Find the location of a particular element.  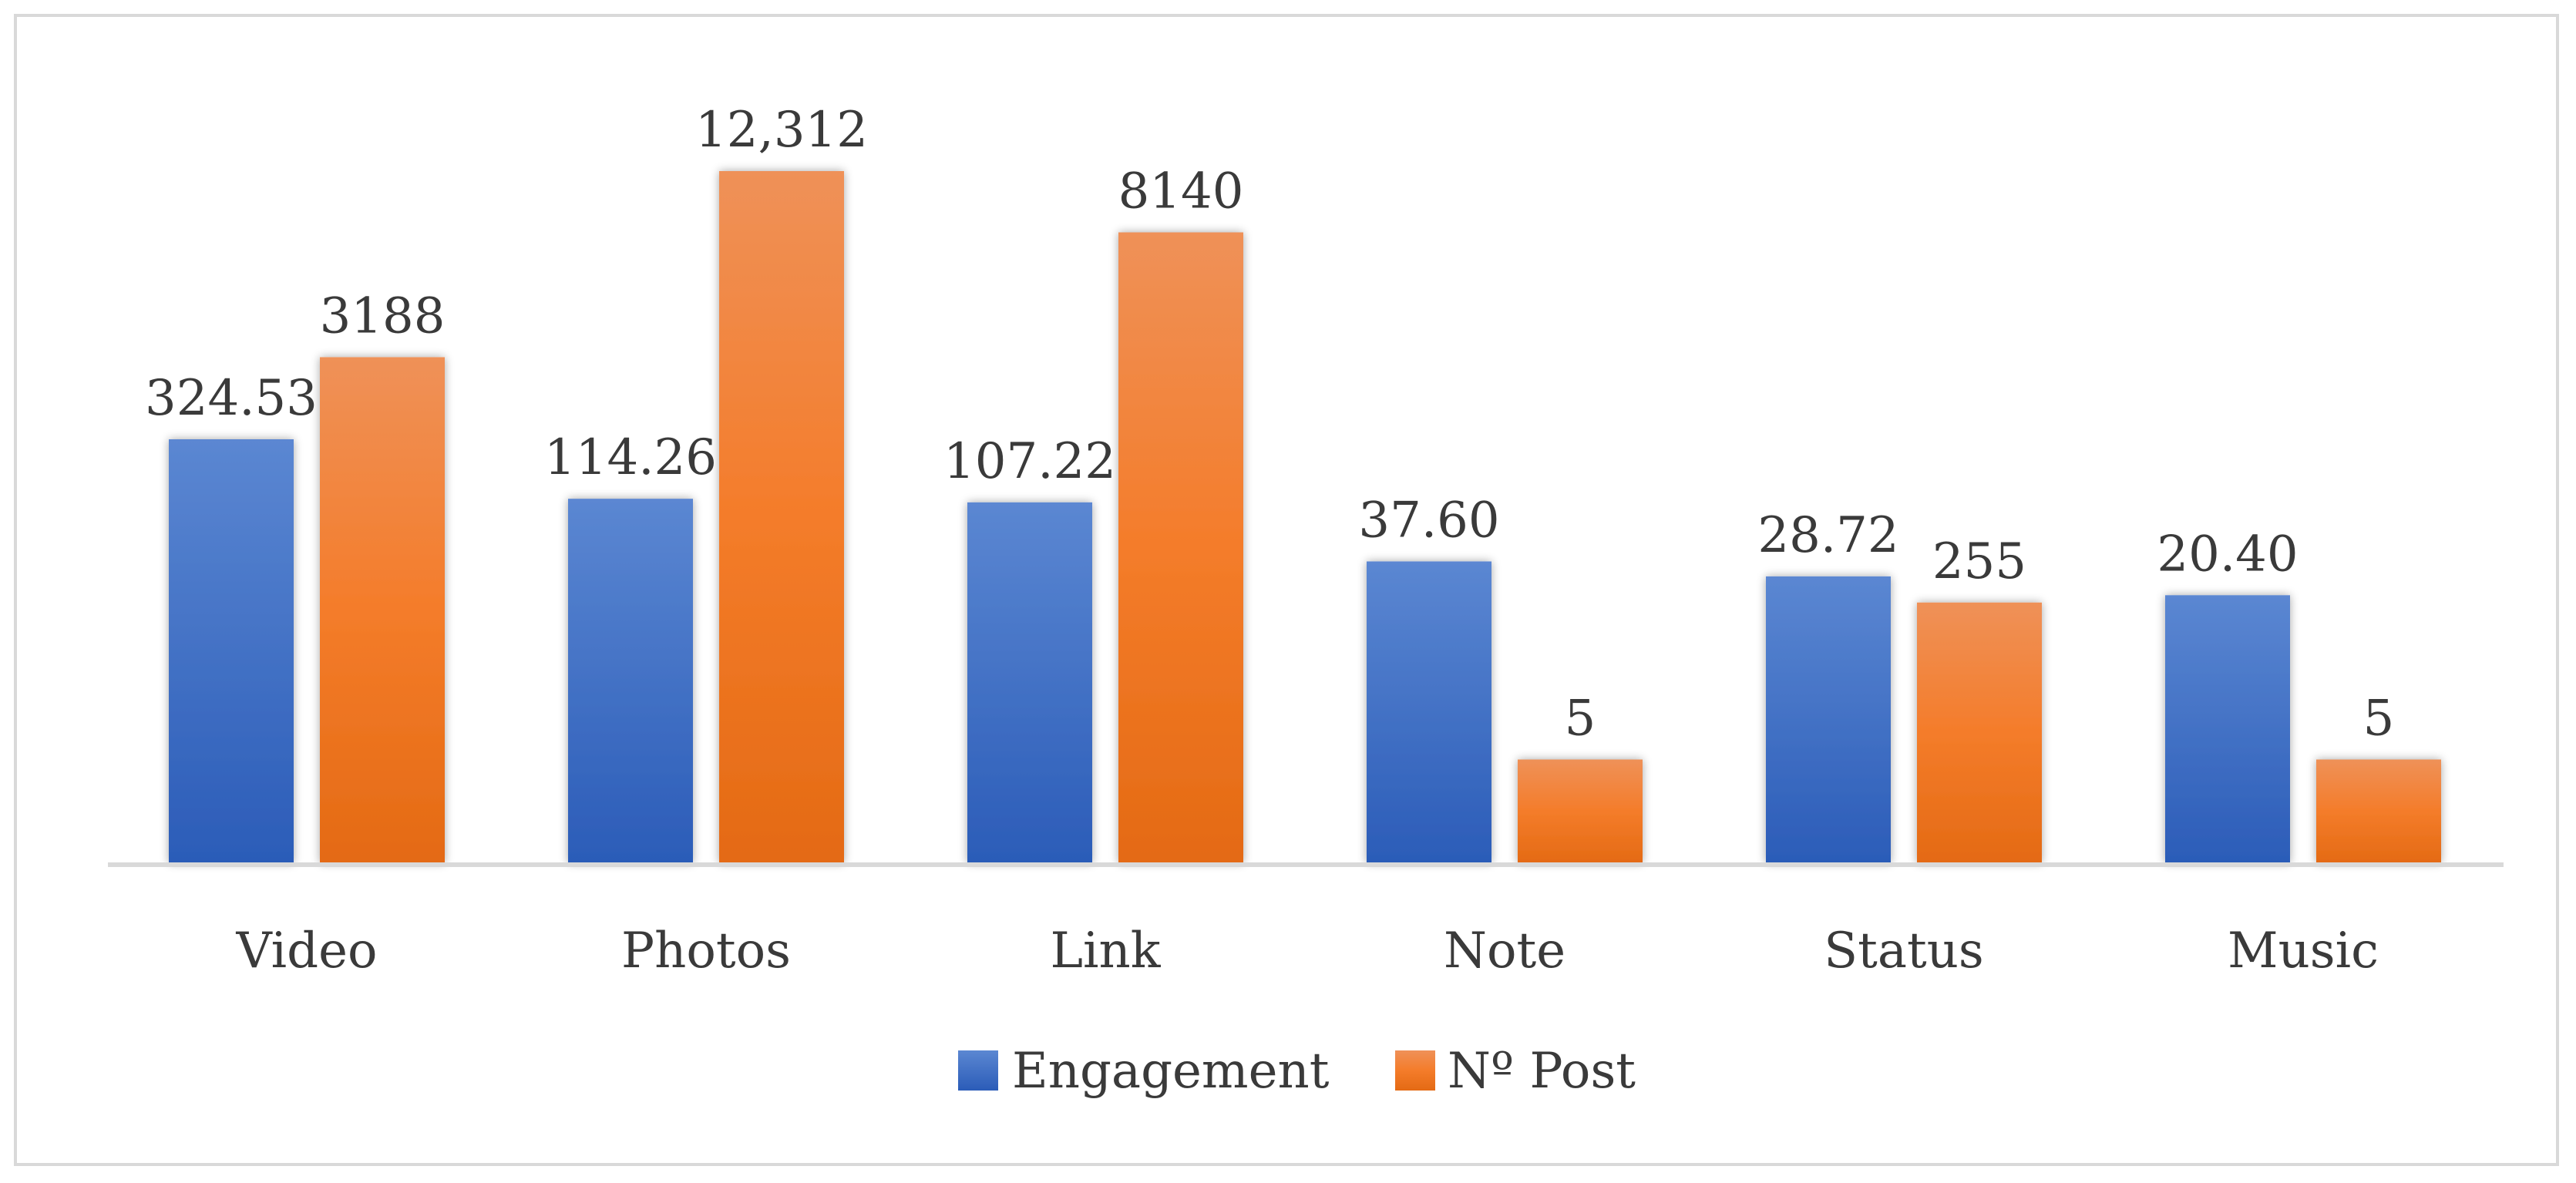

category-label-photos: Photos is located at coordinates (706, 951).